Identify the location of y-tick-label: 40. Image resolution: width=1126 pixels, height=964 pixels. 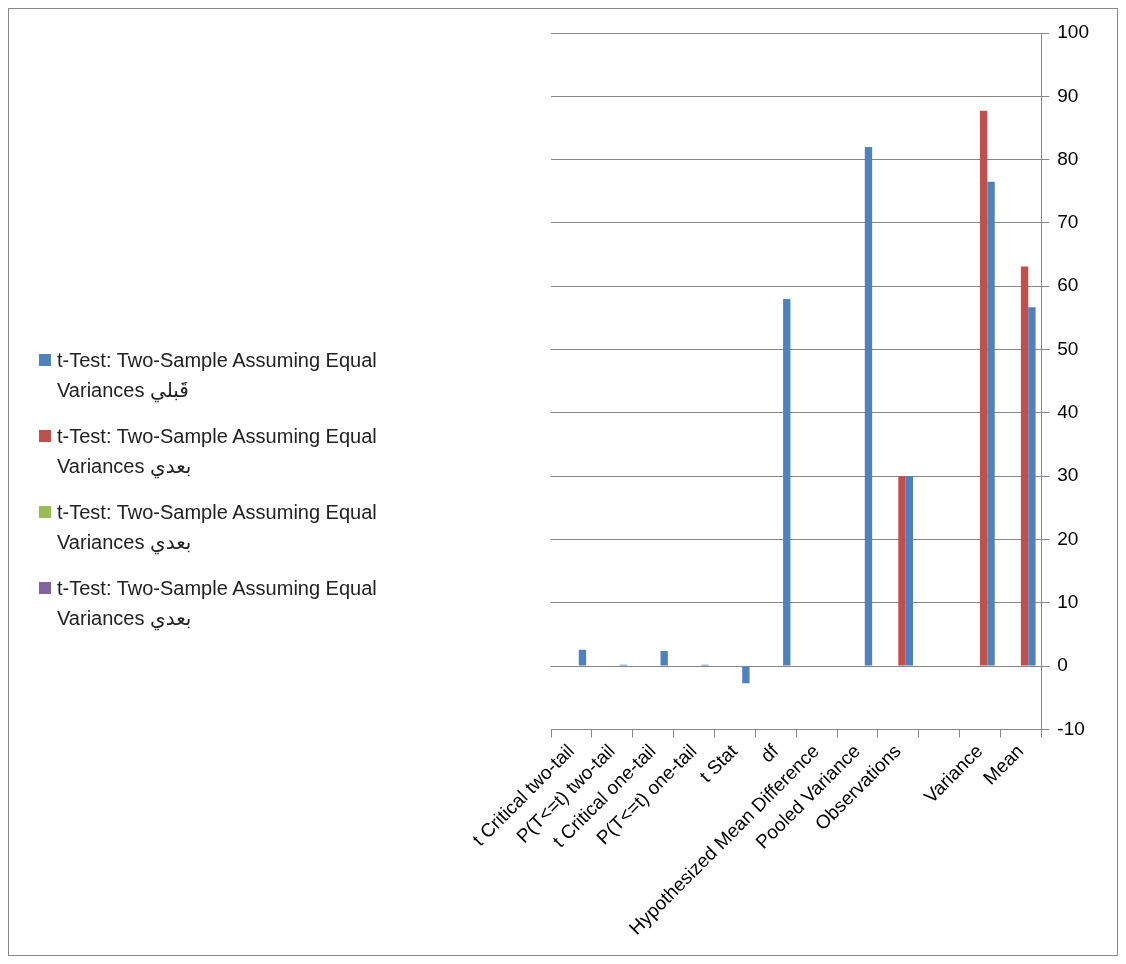
(1068, 412).